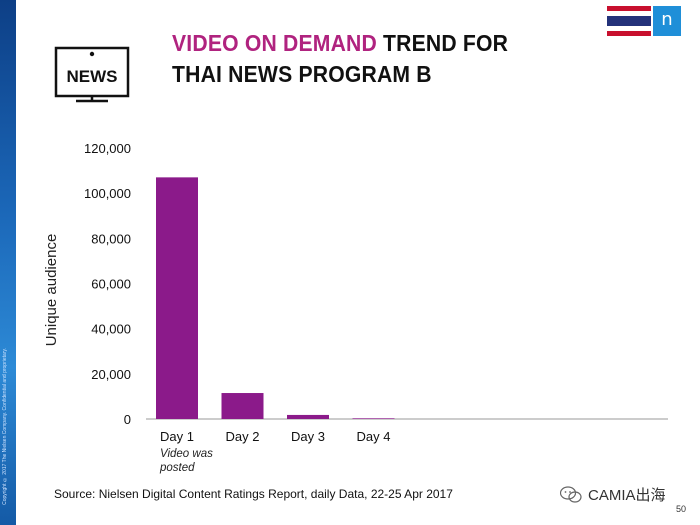  Describe the element at coordinates (127, 419) in the screenshot. I see `y-tick-label: 0` at that location.